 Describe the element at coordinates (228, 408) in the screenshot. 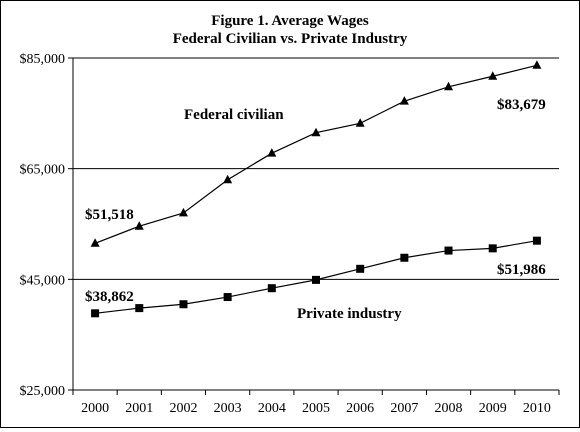

I see `x-tick-label: 2003` at that location.